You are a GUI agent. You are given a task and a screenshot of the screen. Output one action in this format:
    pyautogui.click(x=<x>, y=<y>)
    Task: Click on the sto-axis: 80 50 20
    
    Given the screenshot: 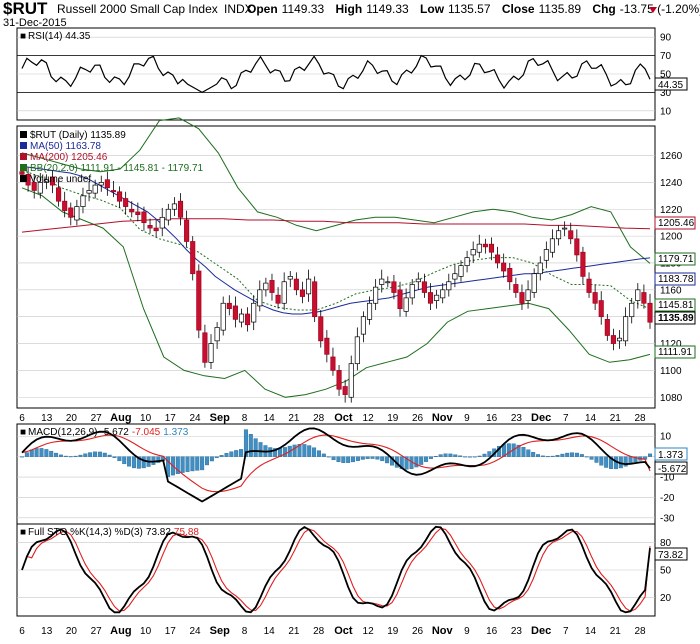 What is the action you would take?
    pyautogui.click(x=666, y=571)
    